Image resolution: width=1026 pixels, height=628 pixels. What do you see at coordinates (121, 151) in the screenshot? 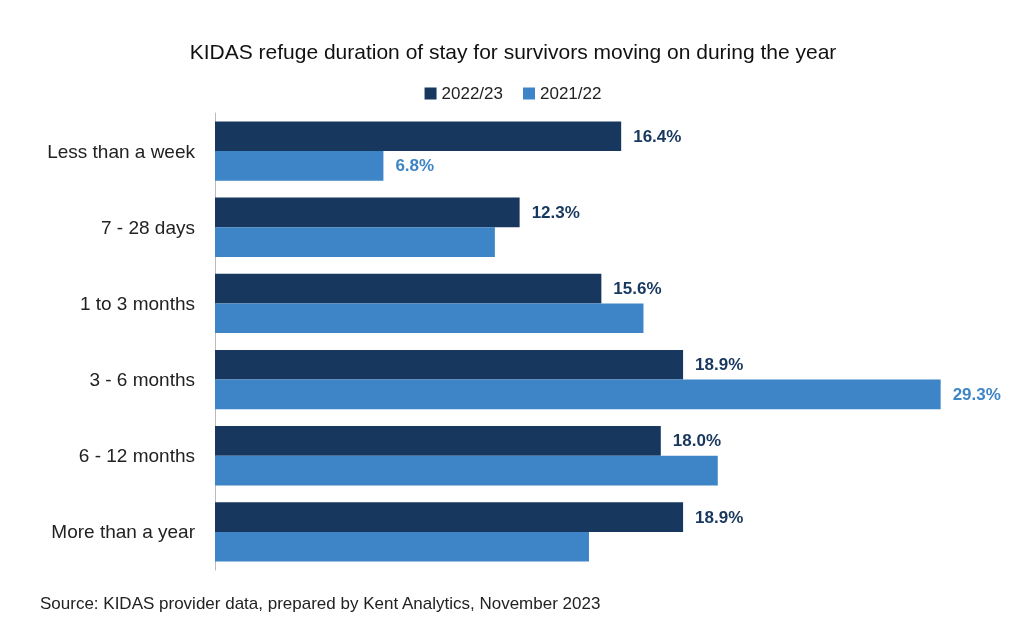
I see `y-tick-label: Less than a week` at bounding box center [121, 151].